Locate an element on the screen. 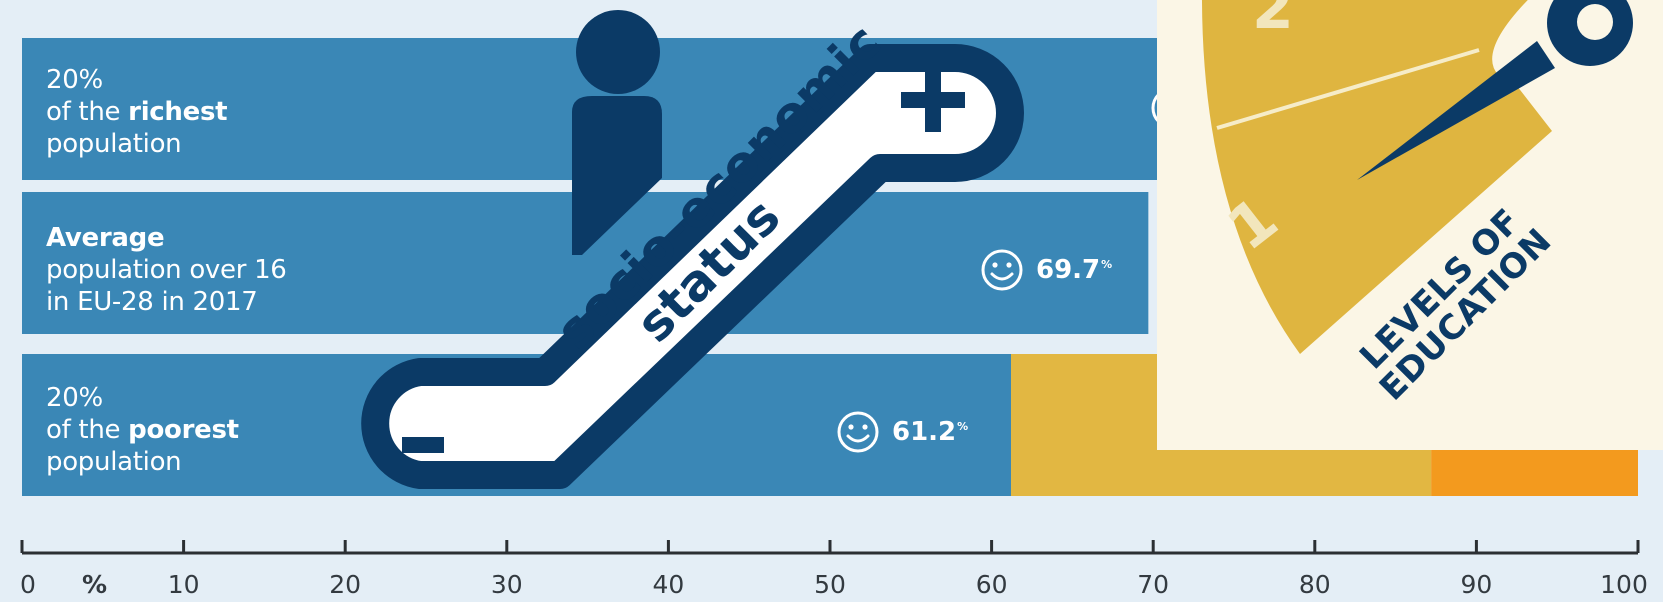 The width and height of the screenshot is (1663, 602). x-tick-label-50: 50 is located at coordinates (830, 584).